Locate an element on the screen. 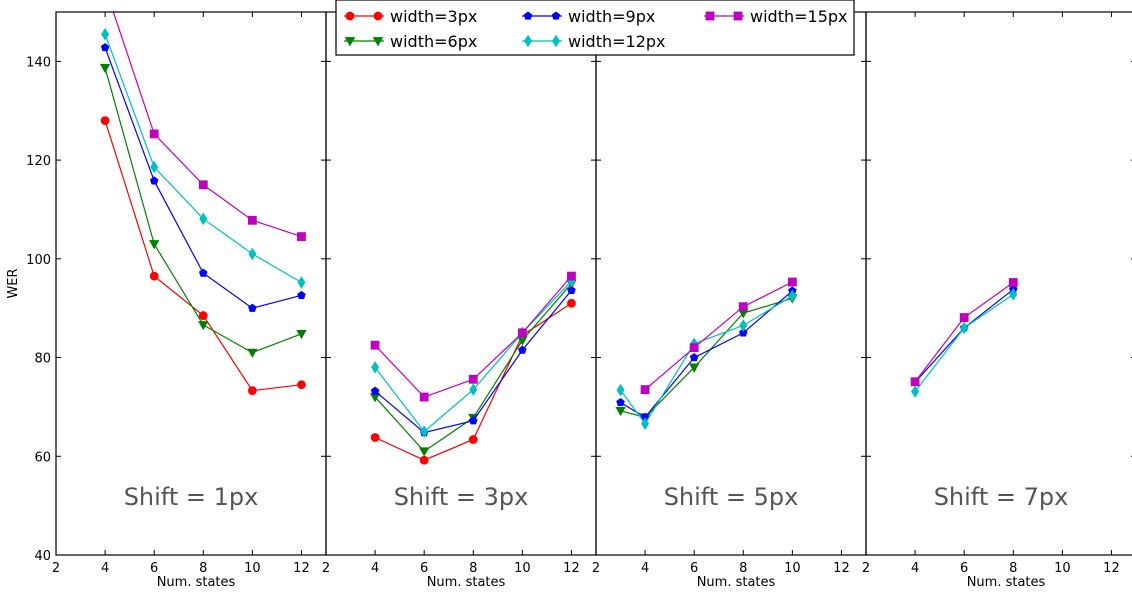 The image size is (1132, 594). legend-item: width=6px is located at coordinates (410, 41).